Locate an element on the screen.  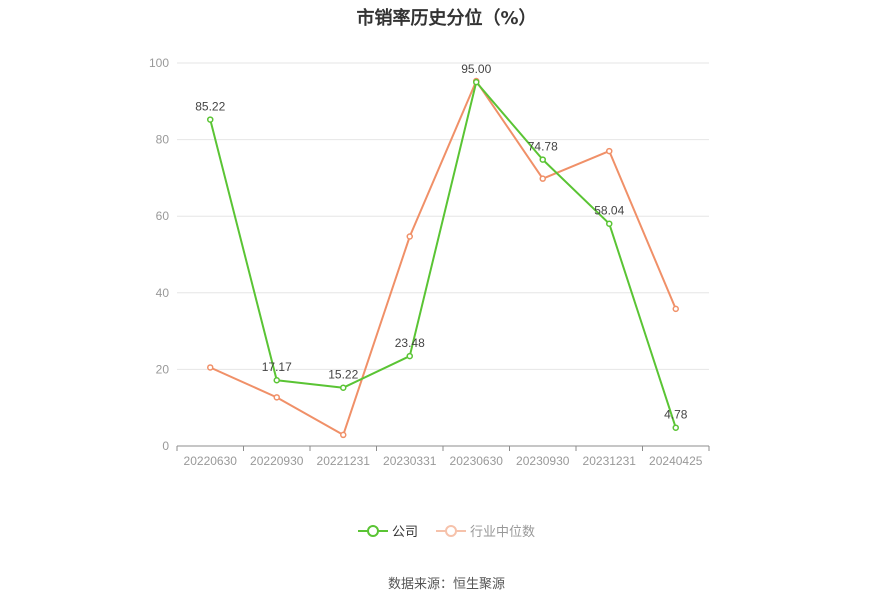
y-tick-label: 20 is located at coordinates (163, 369).